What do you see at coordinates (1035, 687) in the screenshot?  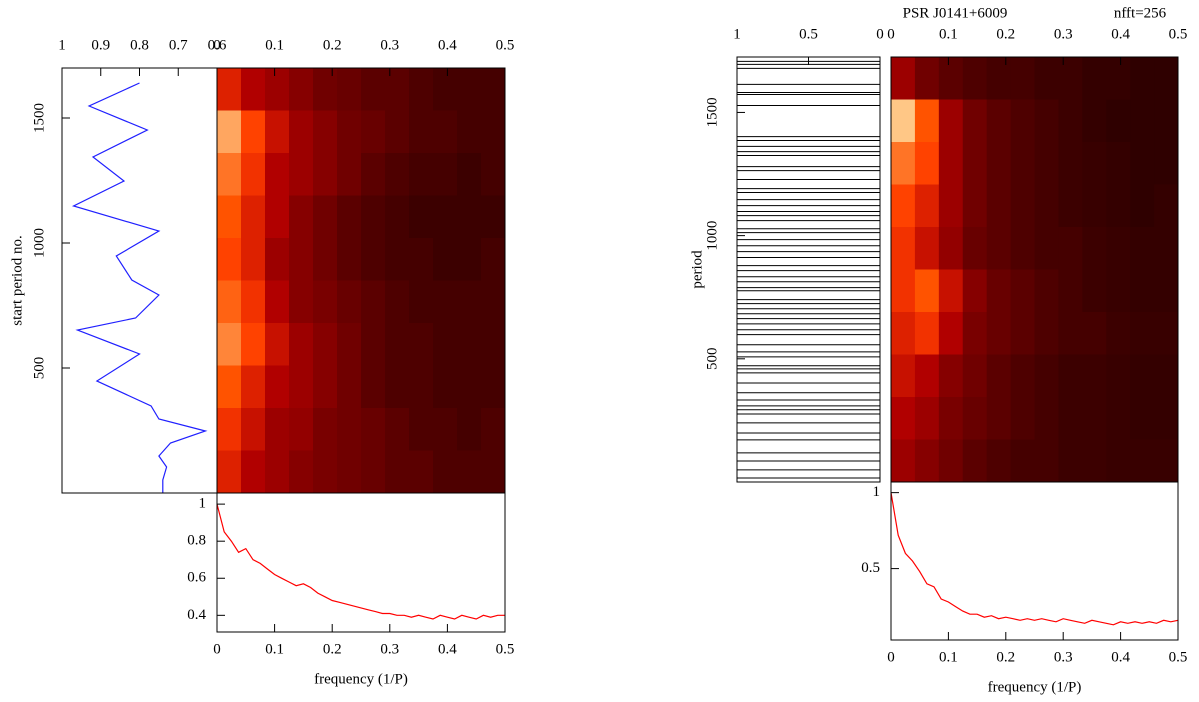 I see `x-axis-label: frequency (1/P)` at bounding box center [1035, 687].